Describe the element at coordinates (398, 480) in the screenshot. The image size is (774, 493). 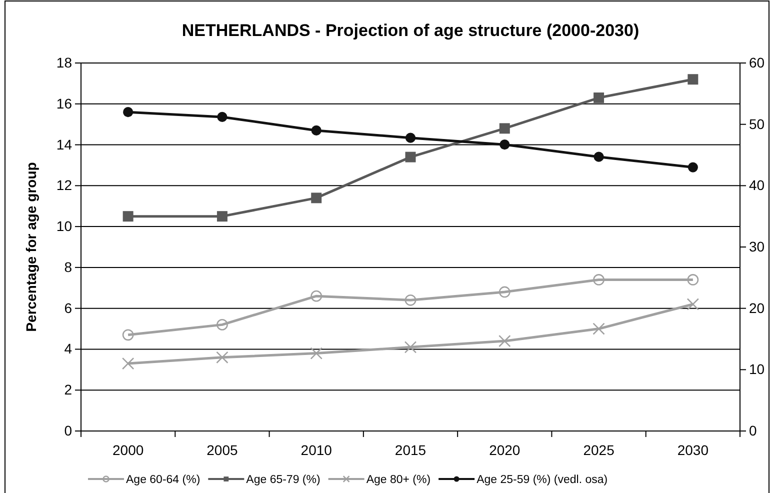
I see `legend-label: Age 80+ (%)` at that location.